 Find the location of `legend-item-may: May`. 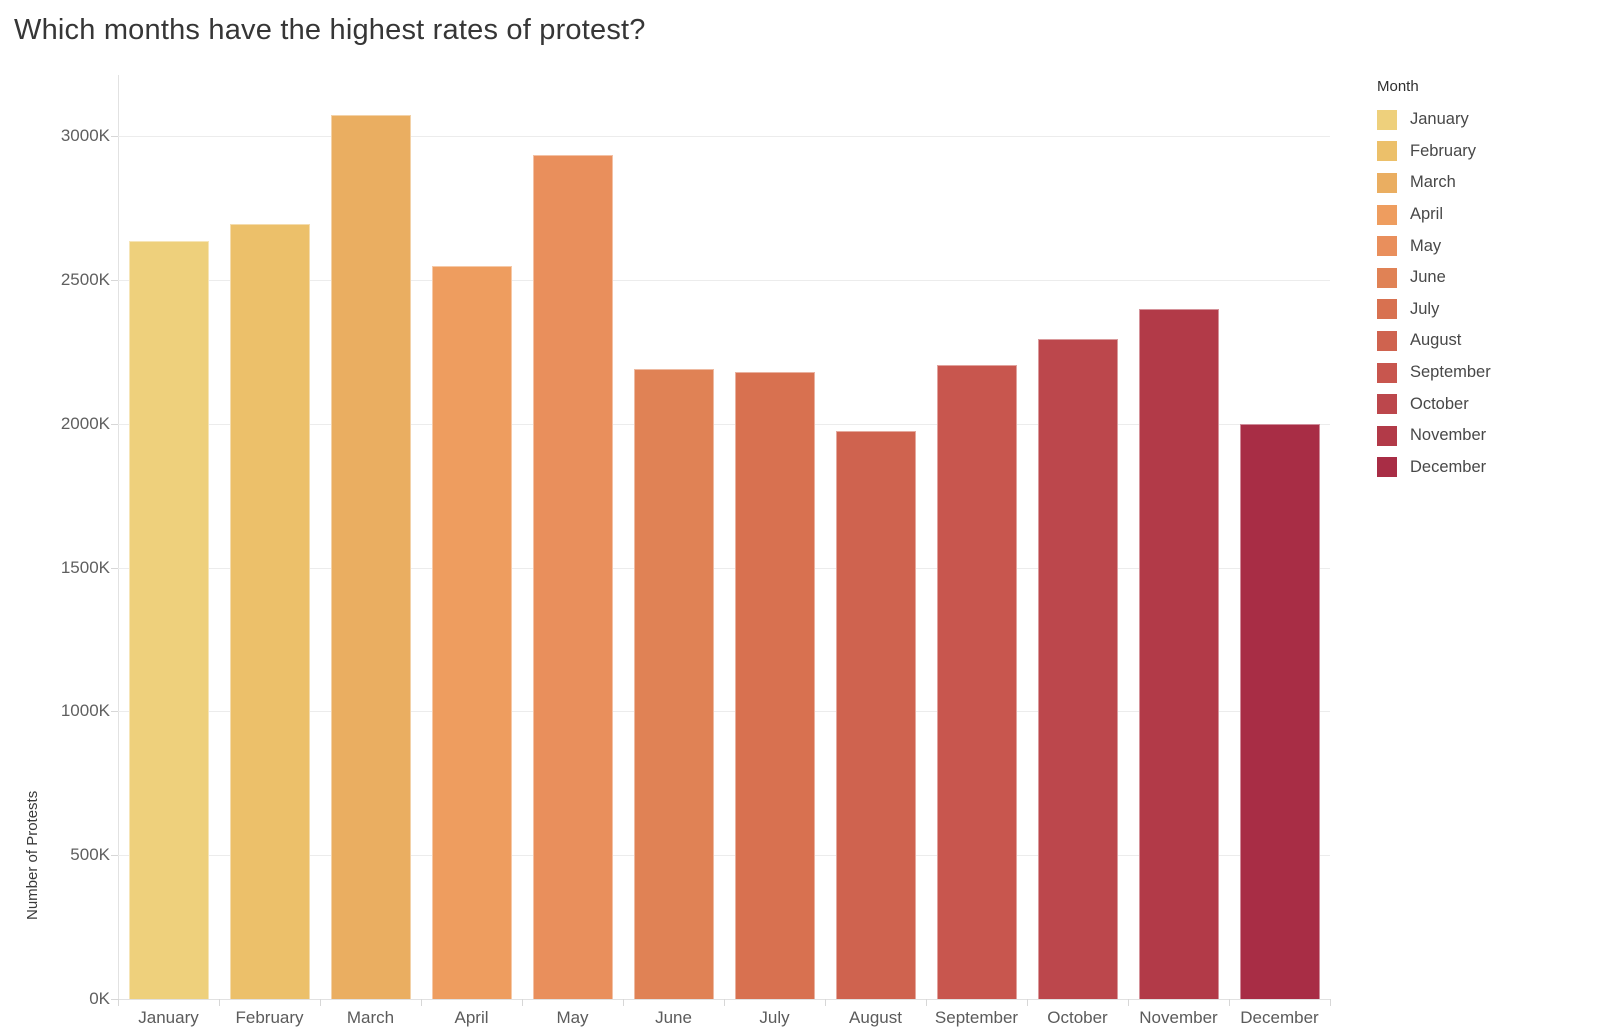

legend-item-may: May is located at coordinates (1482, 246).